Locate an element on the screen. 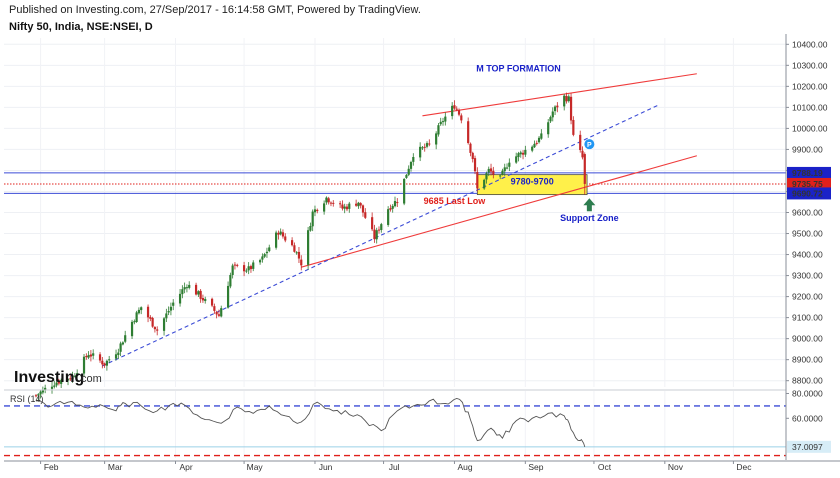 This screenshot has width=840, height=478. investing-logo: Investing .com is located at coordinates (58, 377).